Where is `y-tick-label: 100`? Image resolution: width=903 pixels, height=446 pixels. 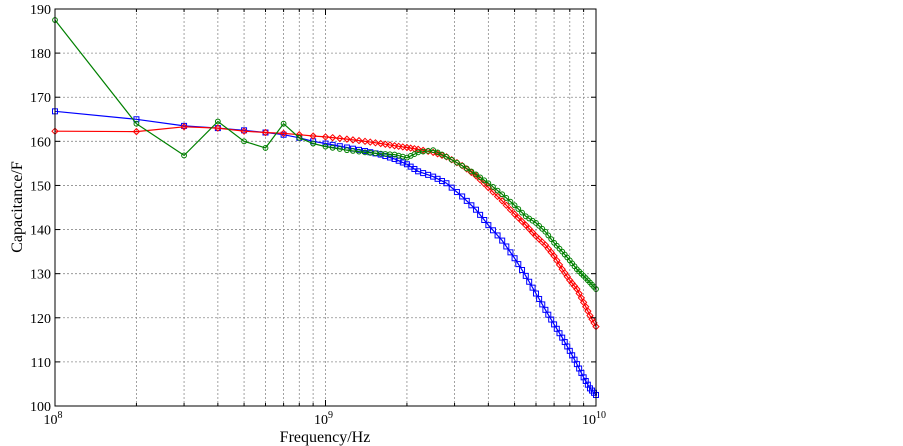 y-tick-label: 100 is located at coordinates (40, 407).